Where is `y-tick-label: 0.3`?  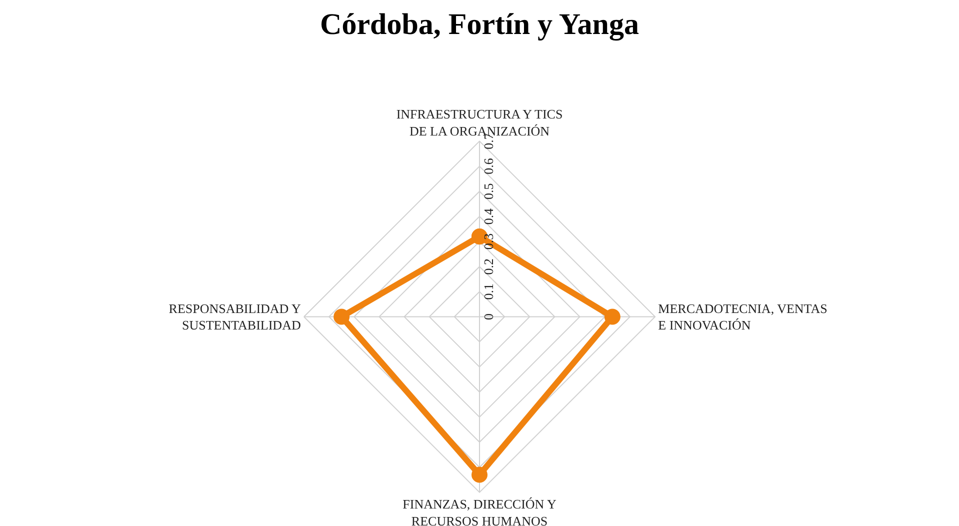 y-tick-label: 0.3 is located at coordinates (488, 241).